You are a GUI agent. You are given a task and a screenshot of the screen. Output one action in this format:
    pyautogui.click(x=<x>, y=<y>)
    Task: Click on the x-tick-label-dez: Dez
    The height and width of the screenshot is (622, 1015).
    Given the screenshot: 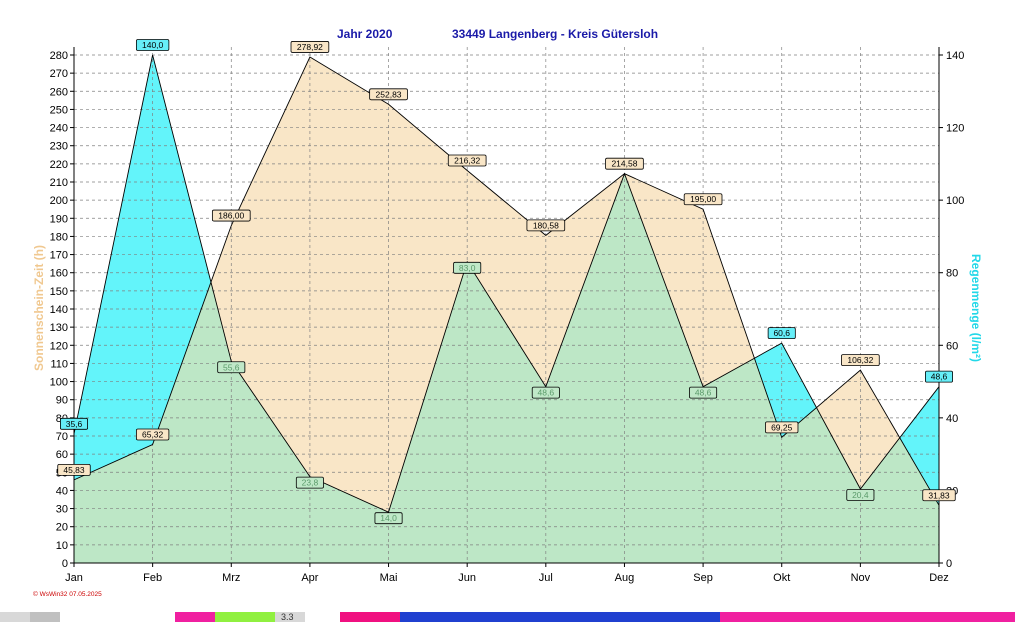 What is the action you would take?
    pyautogui.click(x=939, y=578)
    